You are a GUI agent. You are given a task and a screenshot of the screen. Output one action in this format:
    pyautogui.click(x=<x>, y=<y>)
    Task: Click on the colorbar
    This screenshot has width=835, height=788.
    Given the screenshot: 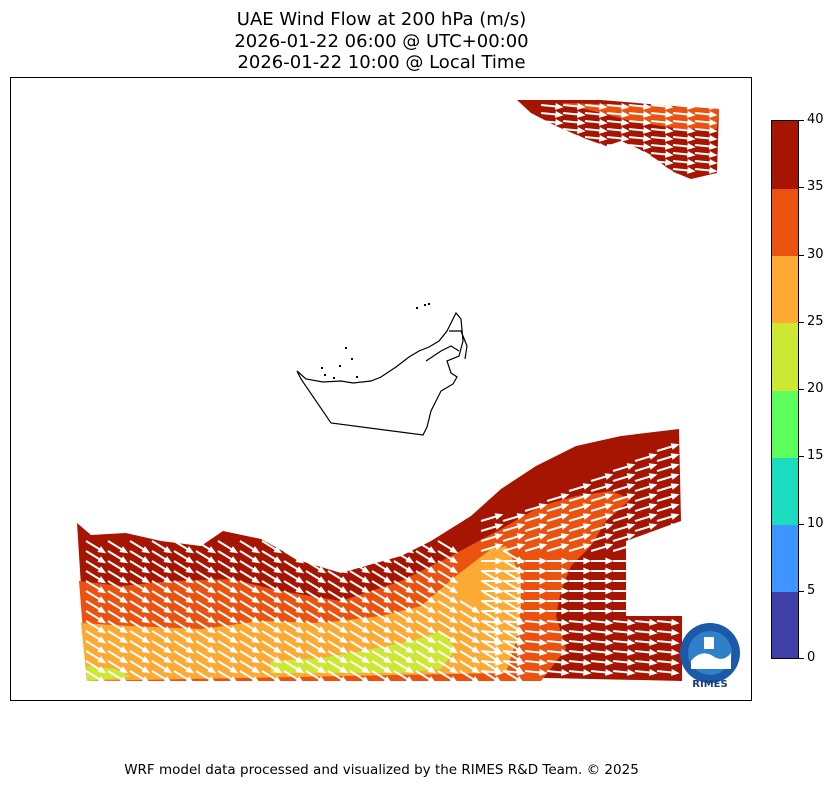 What is the action you would take?
    pyautogui.click(x=785, y=389)
    